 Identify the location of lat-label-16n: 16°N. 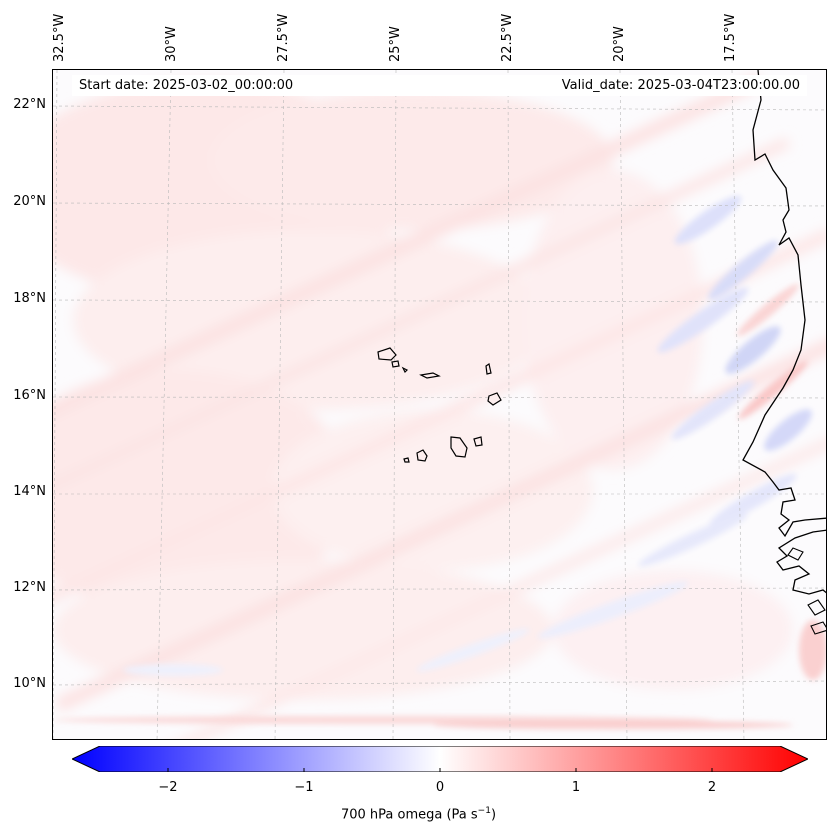
(29, 395).